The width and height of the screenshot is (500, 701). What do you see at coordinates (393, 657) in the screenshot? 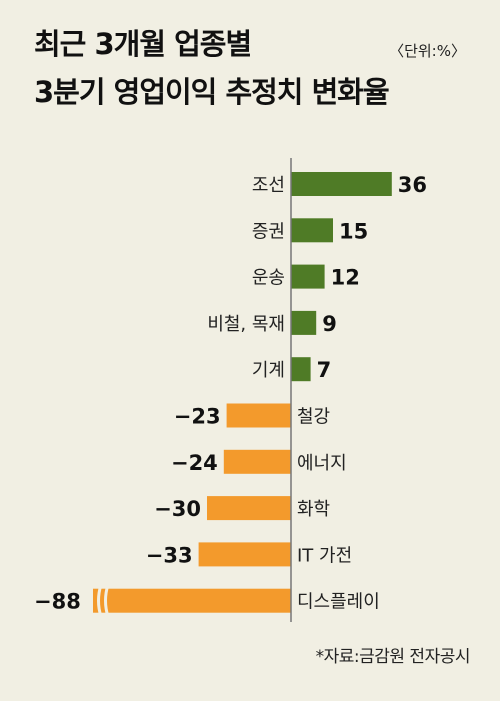
I see `source-note: *자료:금감원 전자공시` at bounding box center [393, 657].